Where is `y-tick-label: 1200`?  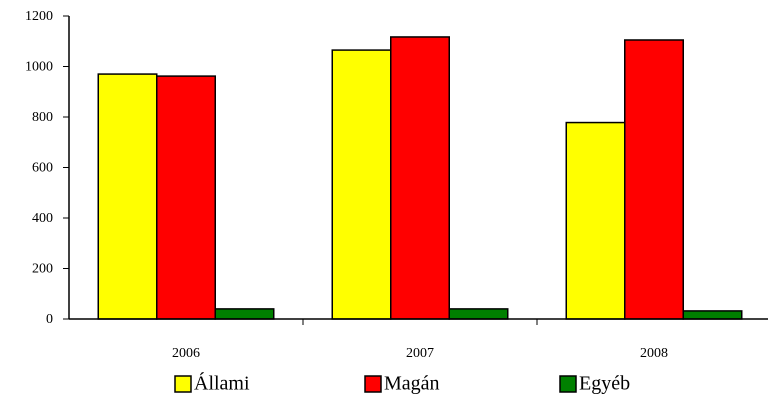 y-tick-label: 1200 is located at coordinates (39, 16).